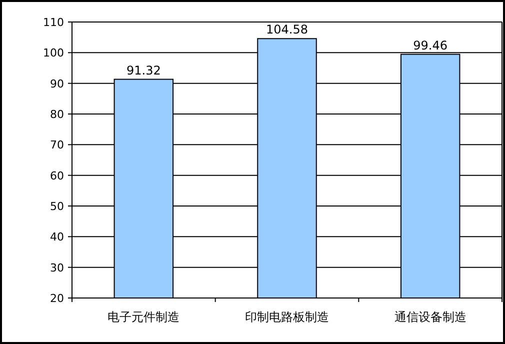 The width and height of the screenshot is (505, 344). I want to click on y-tick-label: 20, so click(57, 298).